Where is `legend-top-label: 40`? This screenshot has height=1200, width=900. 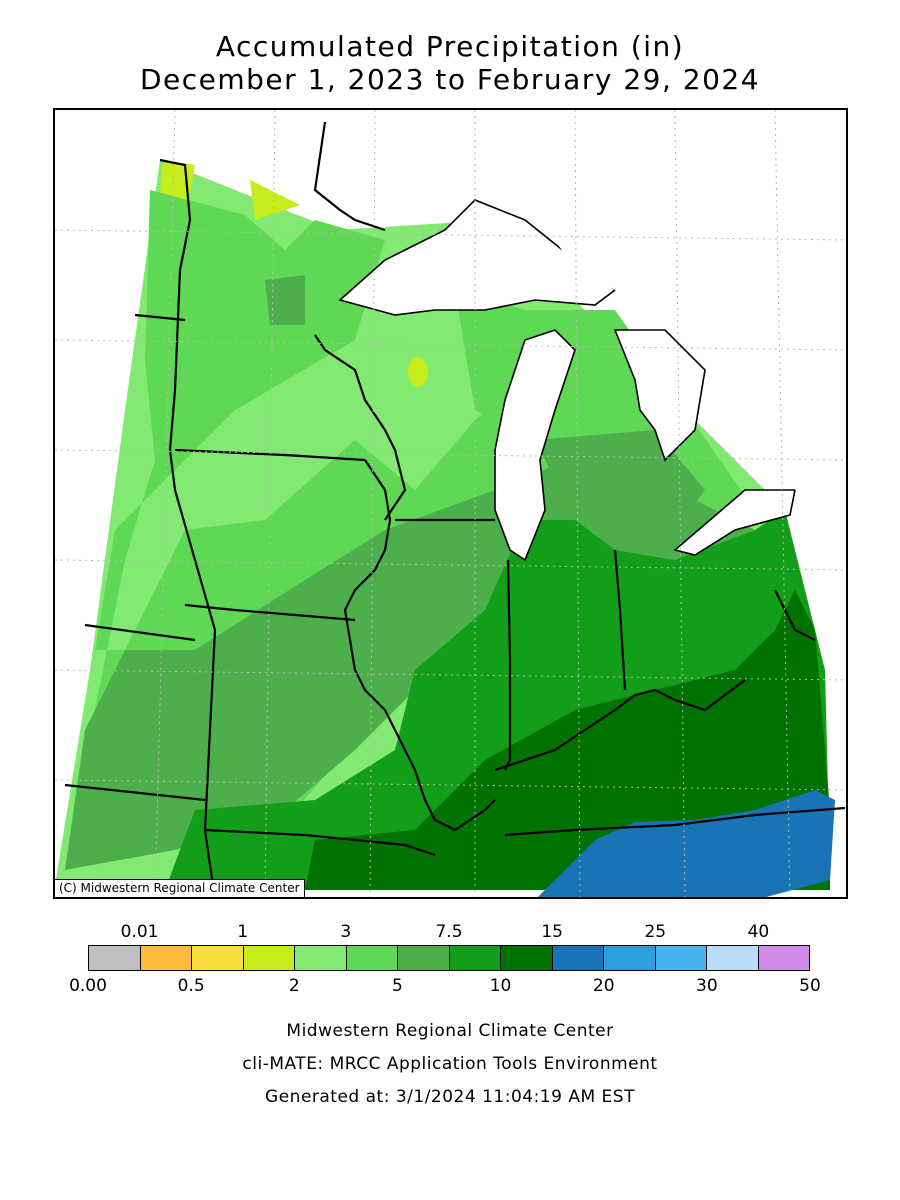 legend-top-label: 40 is located at coordinates (758, 932).